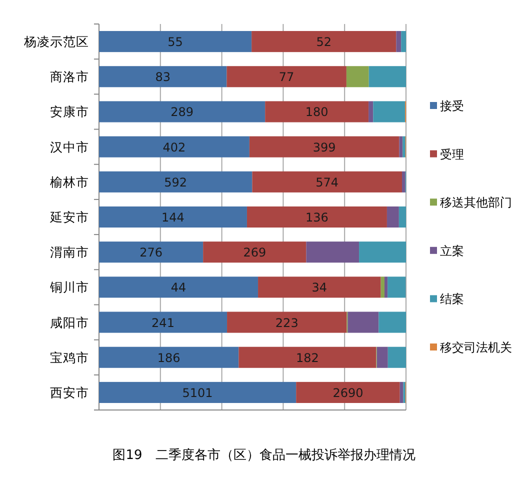  What do you see at coordinates (69, 322) in the screenshot?
I see `y-tick-label: 咸阳市` at bounding box center [69, 322].